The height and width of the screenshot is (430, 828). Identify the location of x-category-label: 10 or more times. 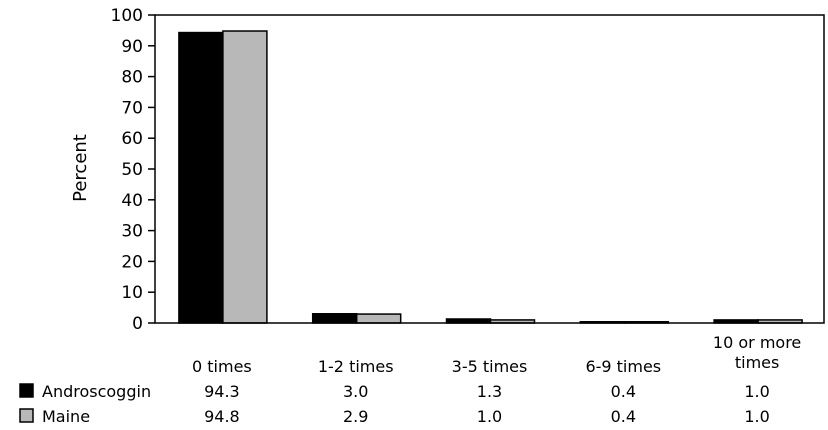
(757, 352).